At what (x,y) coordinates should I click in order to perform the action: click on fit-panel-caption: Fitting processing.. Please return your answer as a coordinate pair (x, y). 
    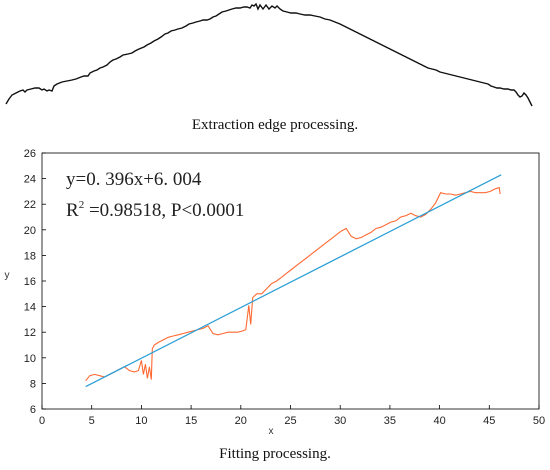
    Looking at the image, I should click on (275, 454).